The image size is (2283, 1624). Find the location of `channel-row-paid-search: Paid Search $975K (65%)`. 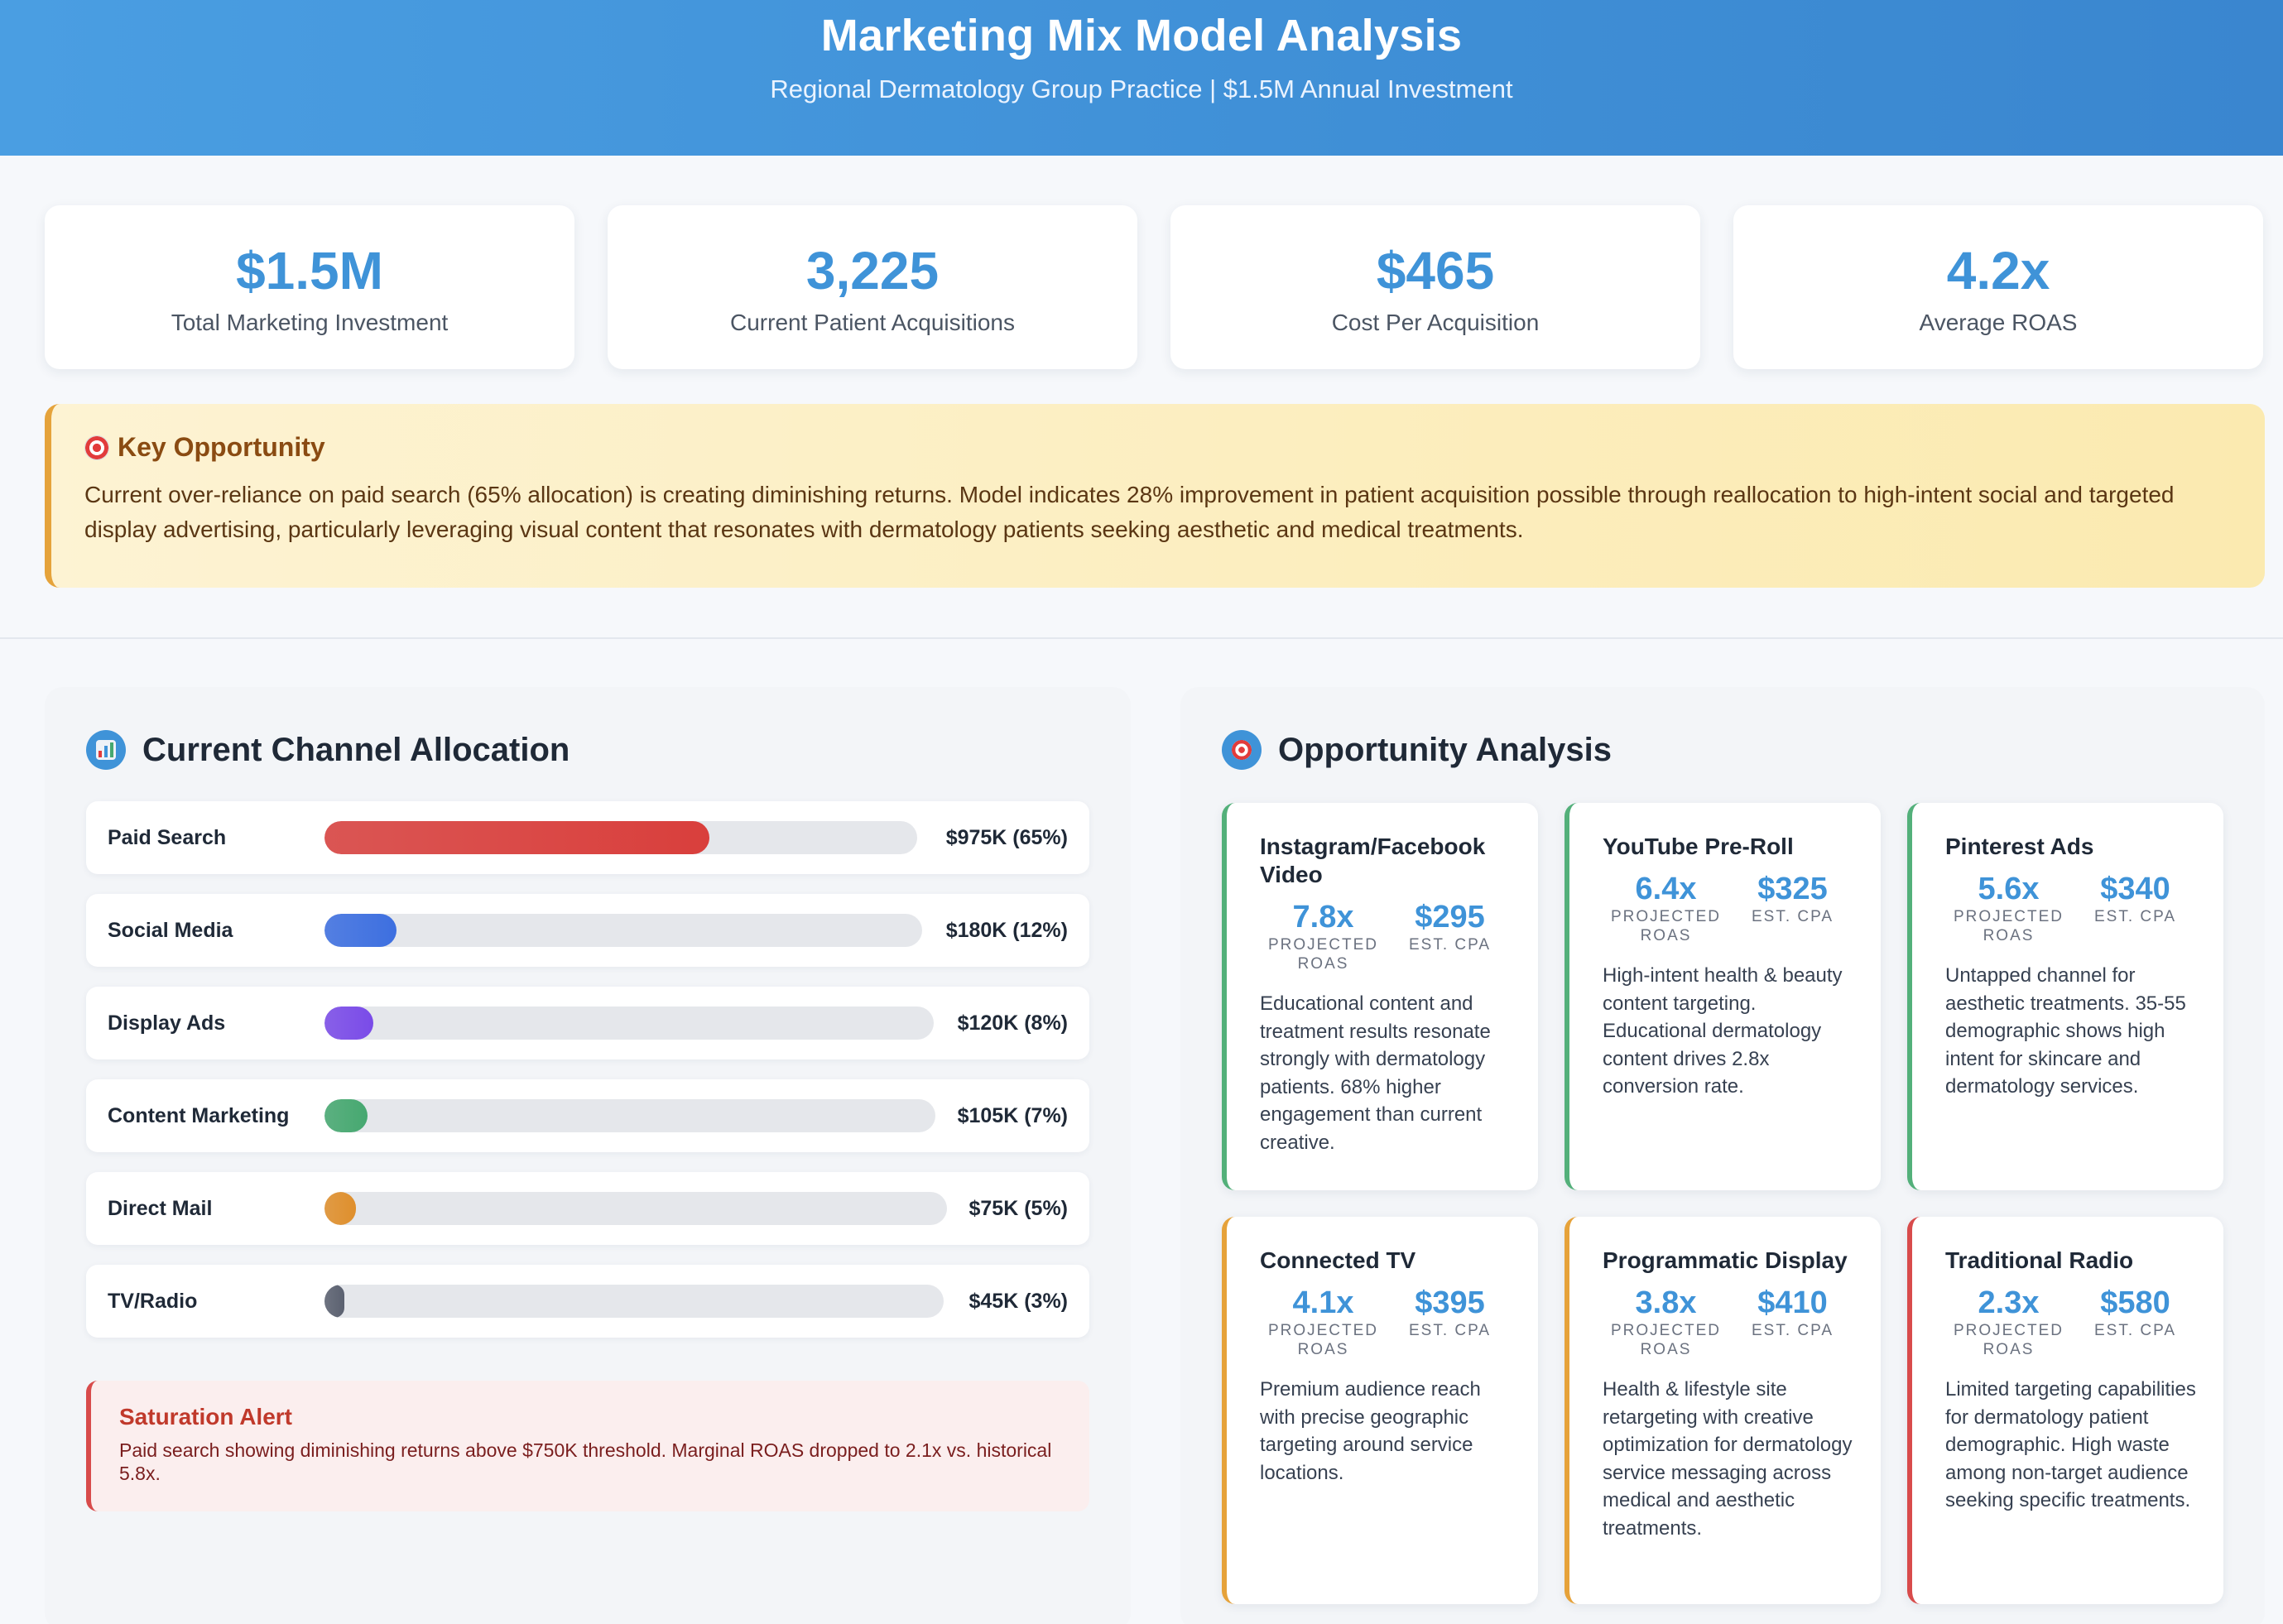

channel-row-paid-search: Paid Search $975K (65%) is located at coordinates (587, 837).